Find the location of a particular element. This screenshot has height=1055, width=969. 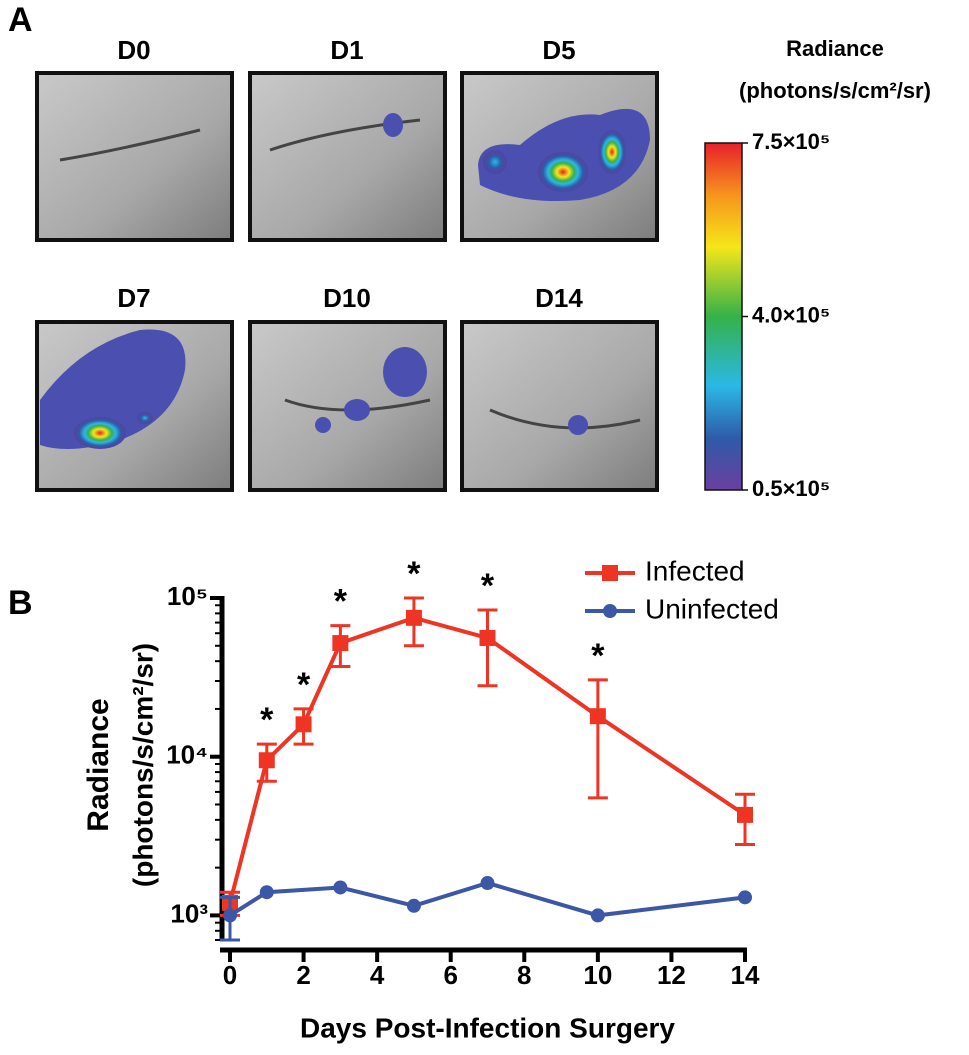

x-tick-label: 2 is located at coordinates (303, 975).